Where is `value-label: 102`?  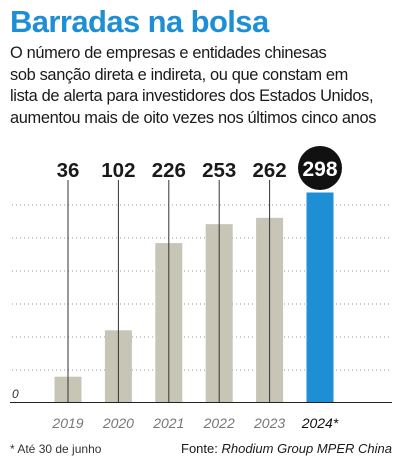
value-label: 102 is located at coordinates (118, 170).